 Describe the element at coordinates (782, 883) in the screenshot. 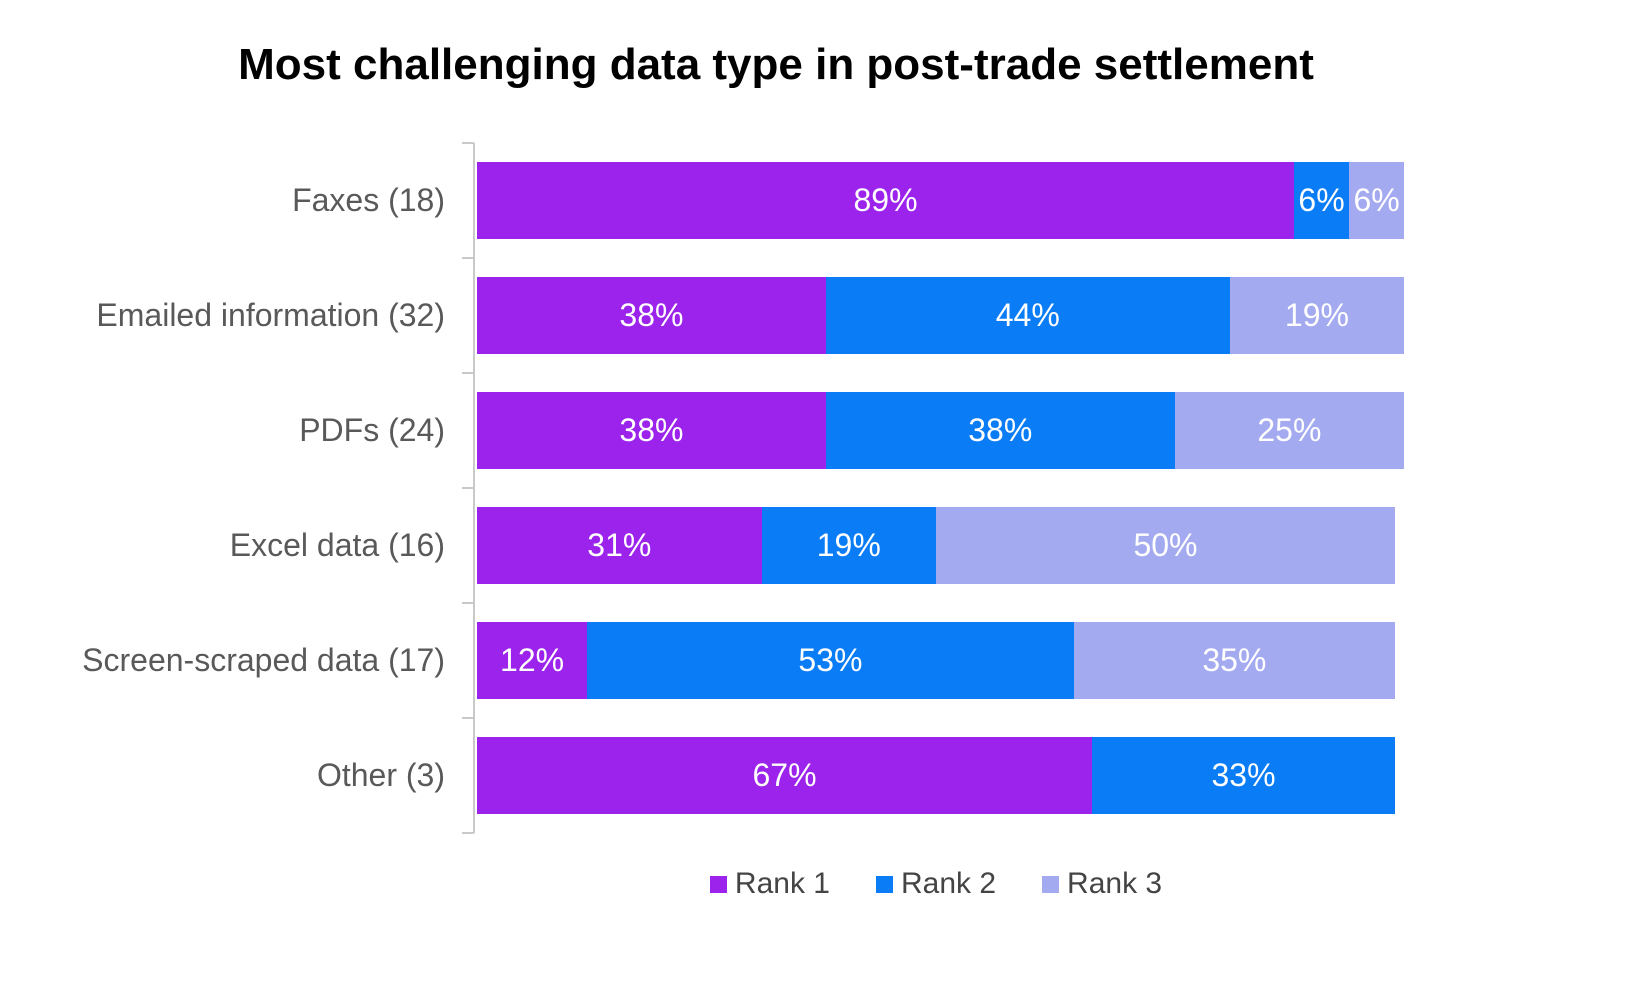

I see `legend-label: Rank 1` at that location.